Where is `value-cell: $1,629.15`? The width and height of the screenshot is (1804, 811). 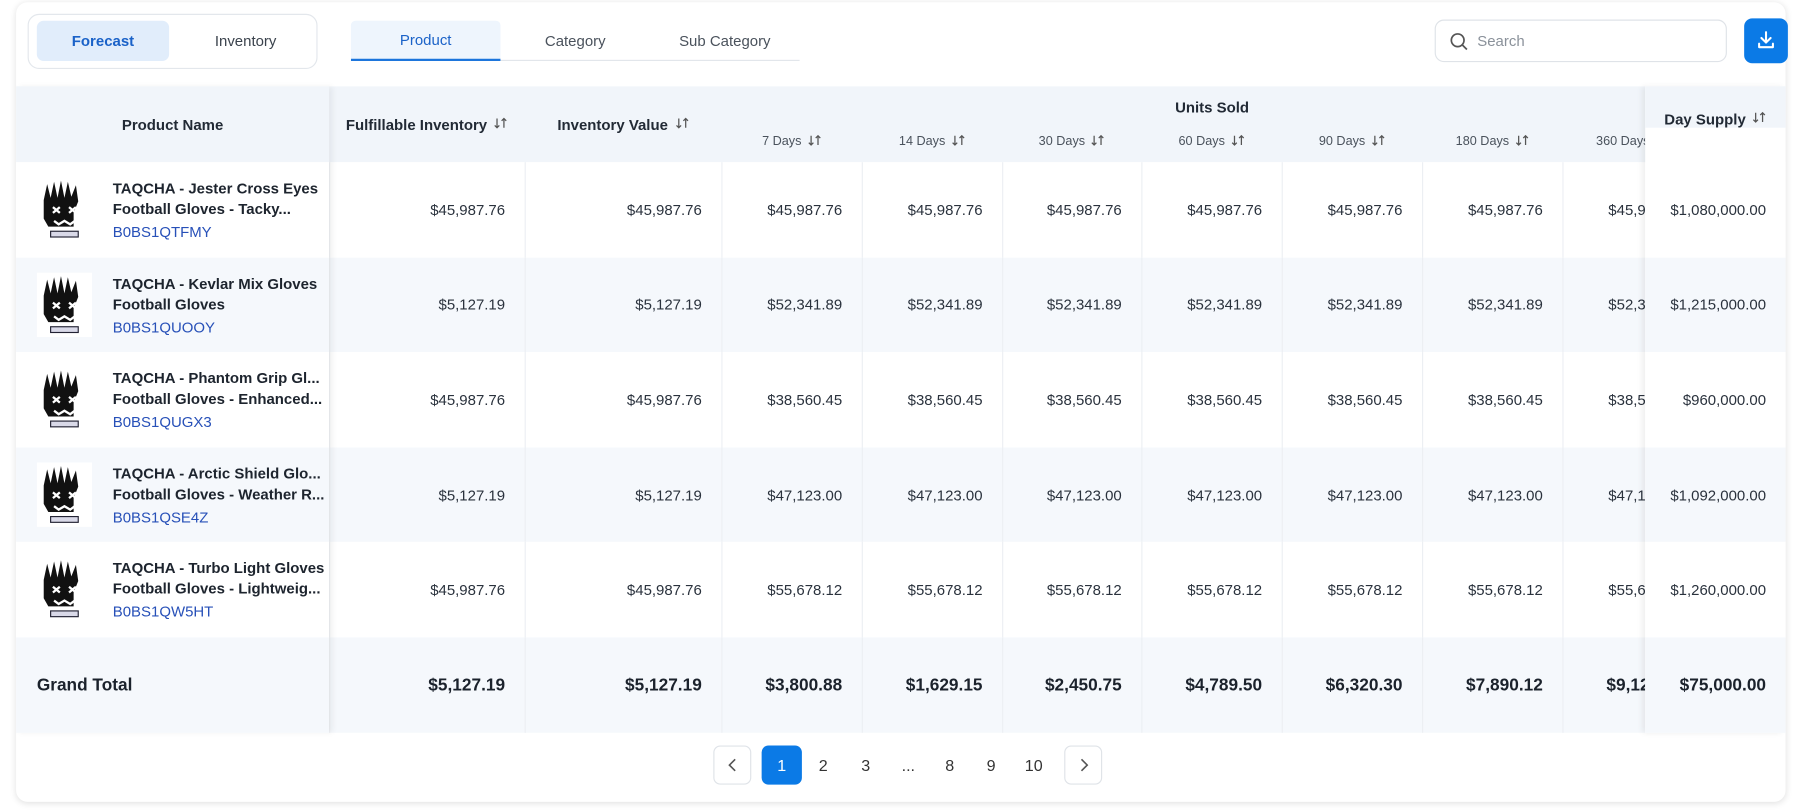 value-cell: $1,629.15 is located at coordinates (931, 685).